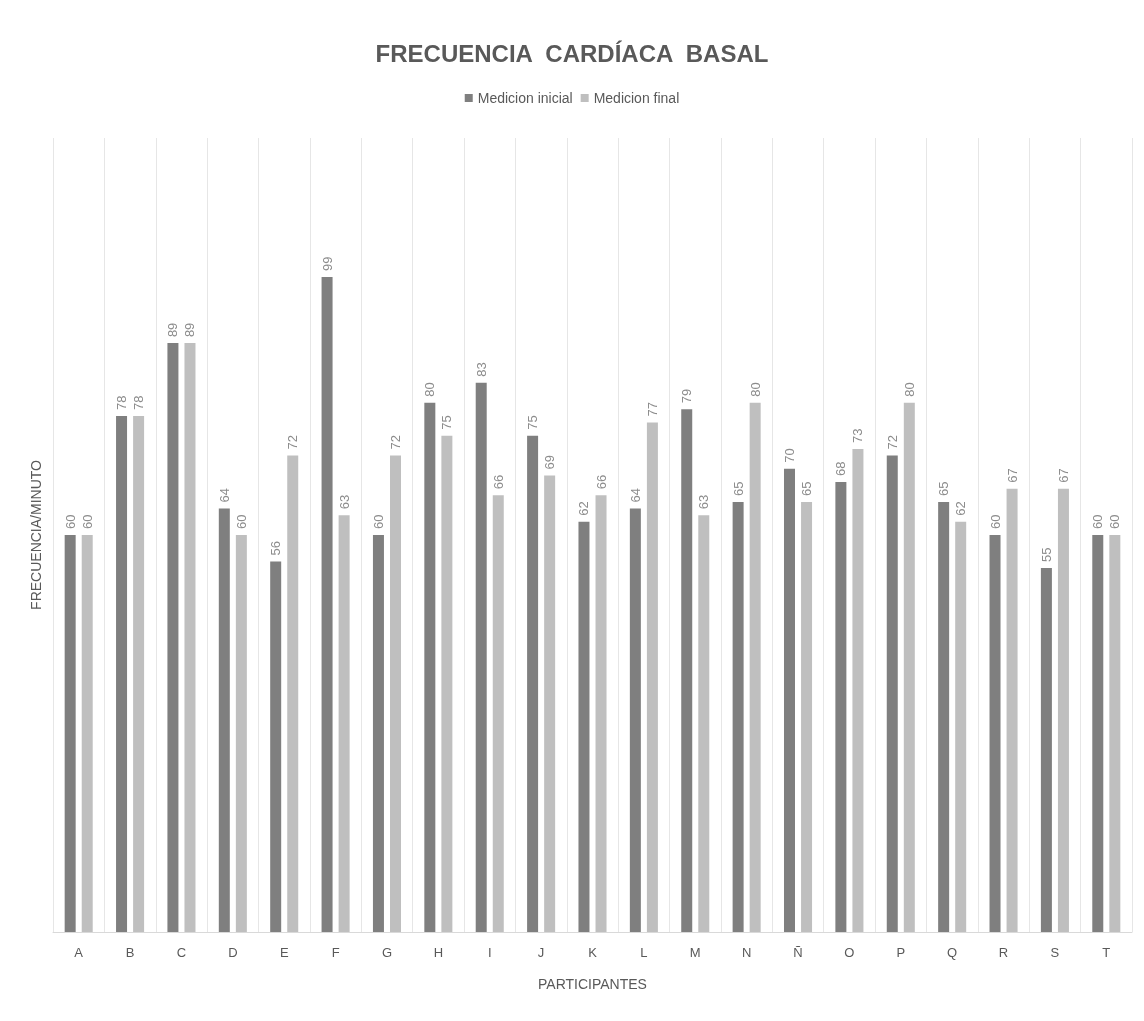 The width and height of the screenshot is (1144, 1021). Describe the element at coordinates (525, 98) in the screenshot. I see `legend-label: Medicion inicial` at that location.